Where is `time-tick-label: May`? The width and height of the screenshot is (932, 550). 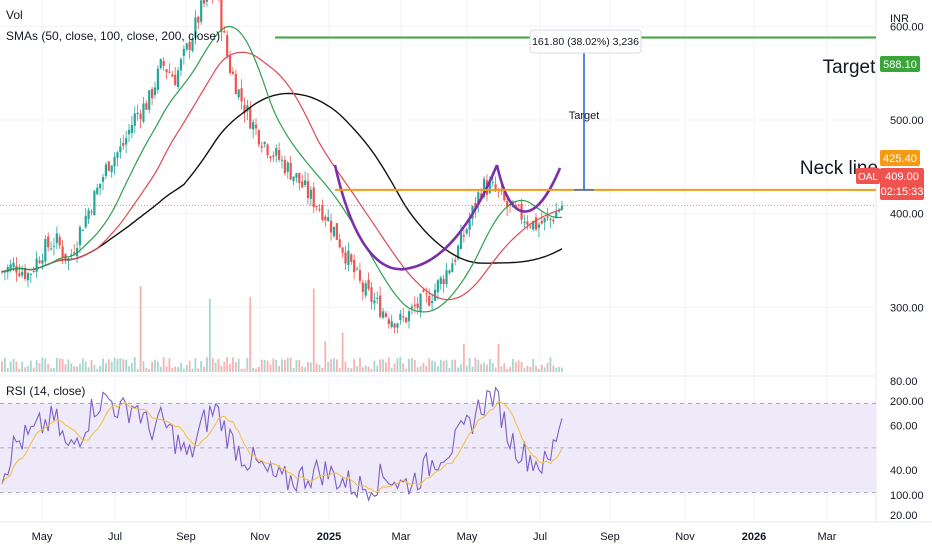
time-tick-label: May is located at coordinates (467, 537).